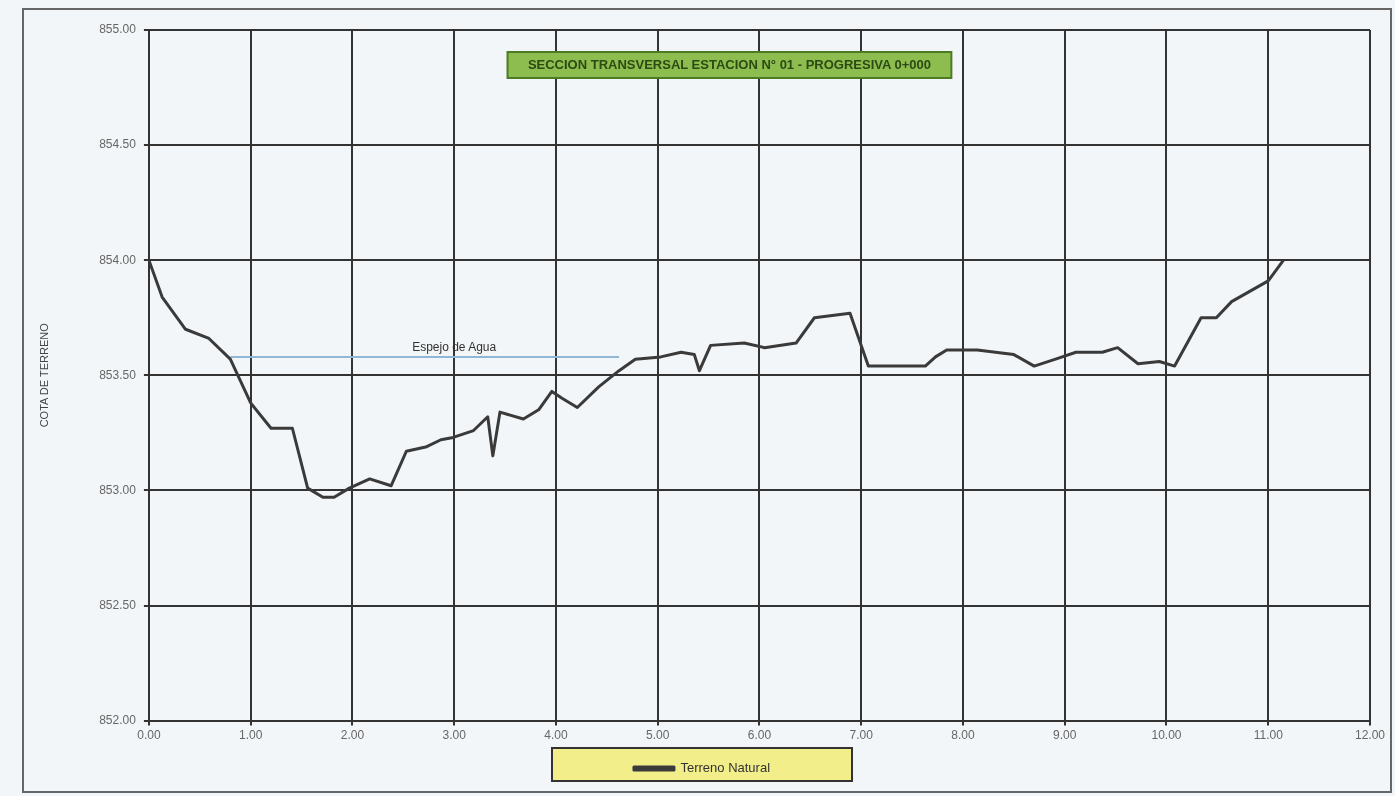  What do you see at coordinates (118, 604) in the screenshot?
I see `y-tick-label: 852.50` at bounding box center [118, 604].